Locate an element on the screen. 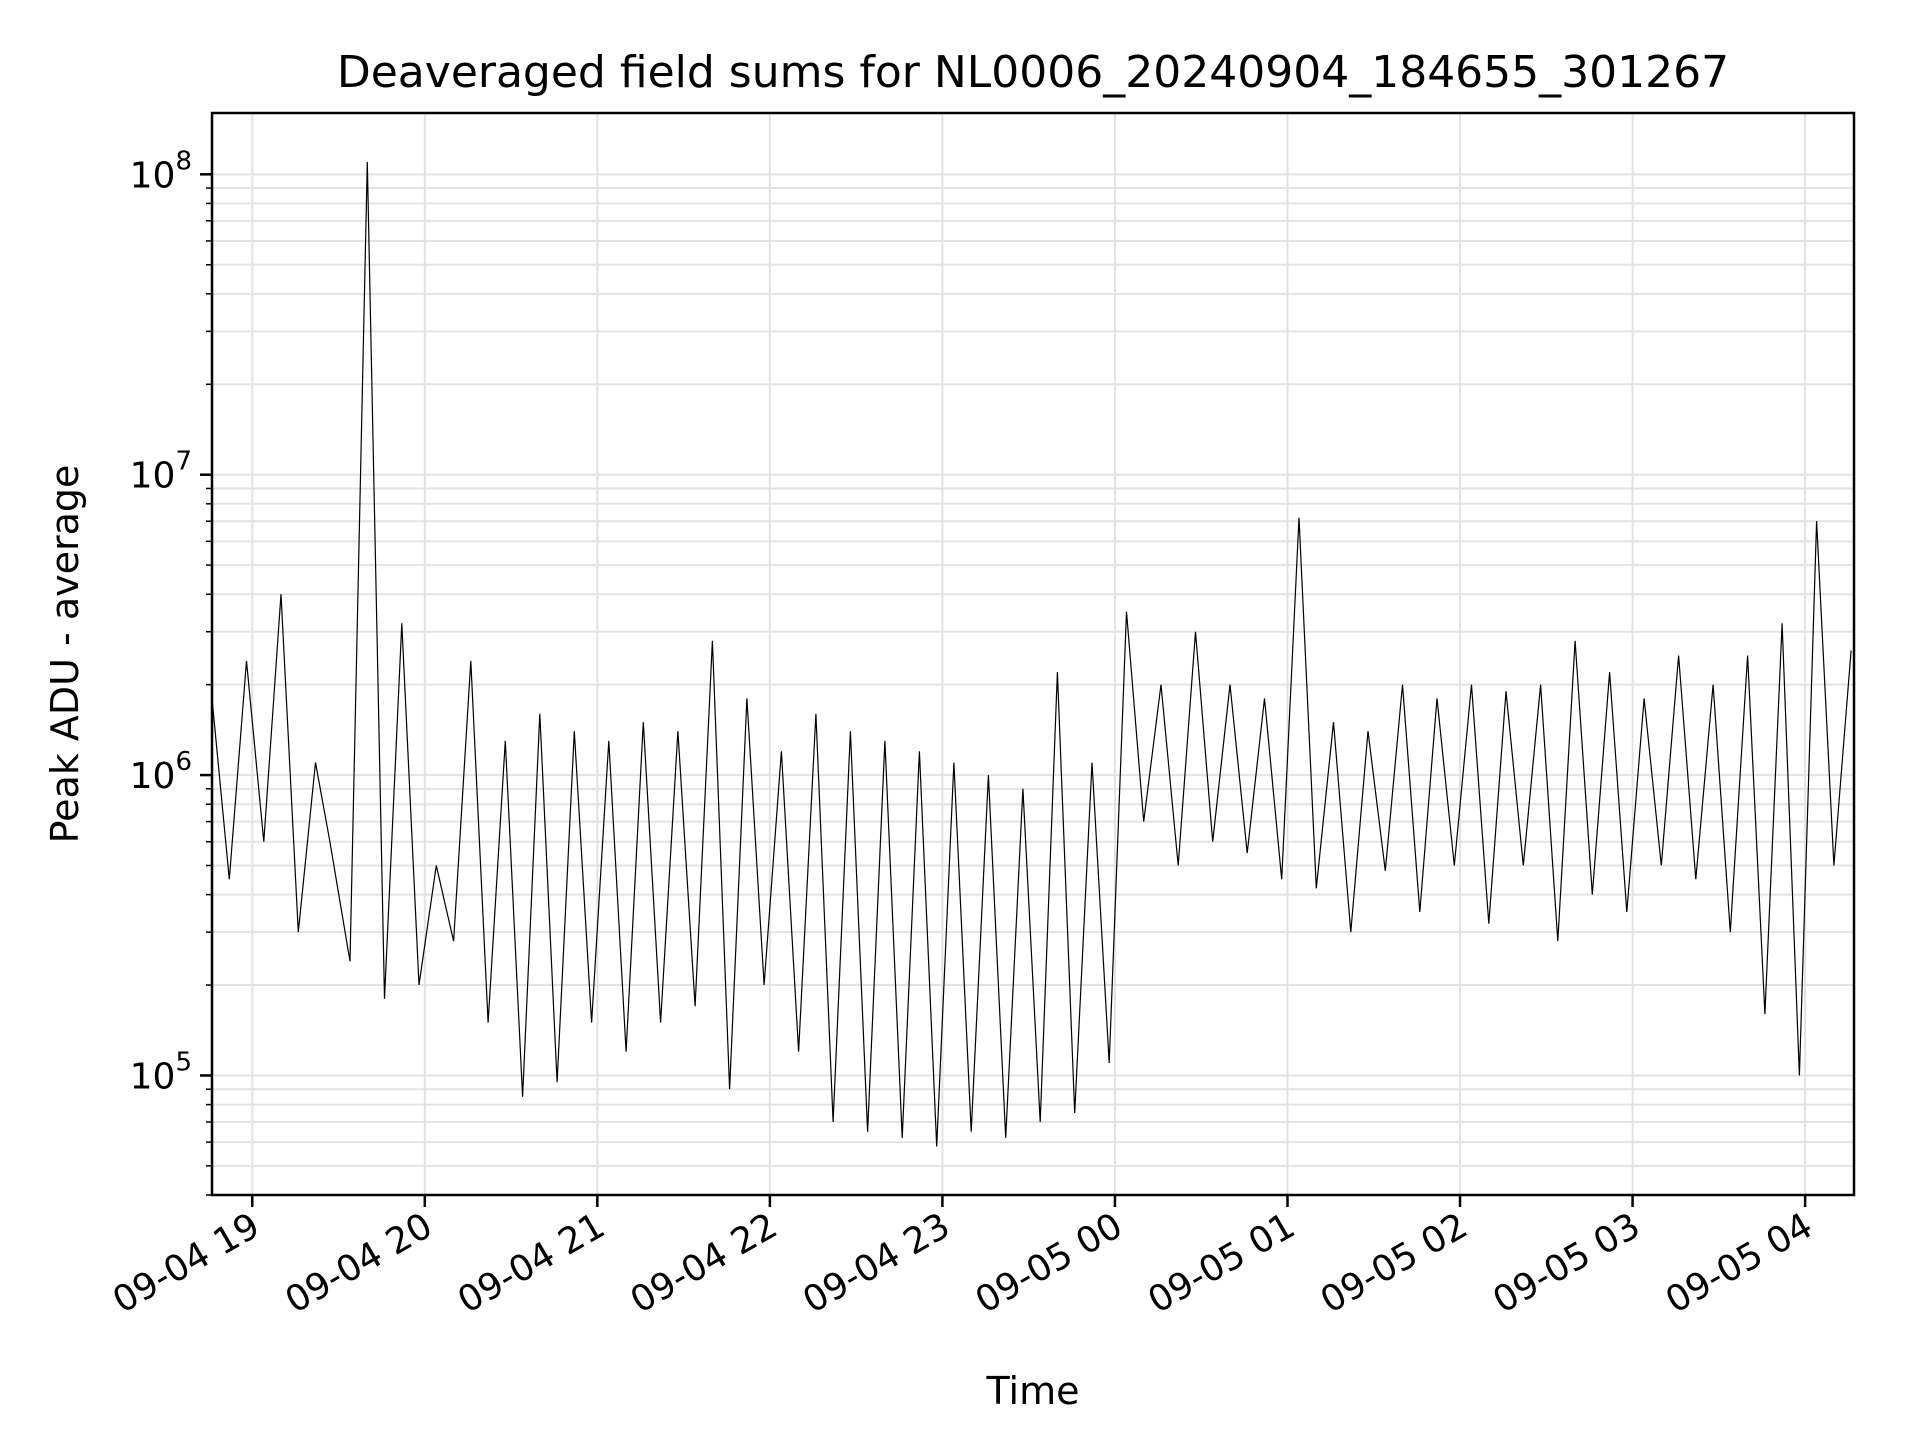 The width and height of the screenshot is (1920, 1440). x-tick-label: 09-05 00 is located at coordinates (1049, 1263).